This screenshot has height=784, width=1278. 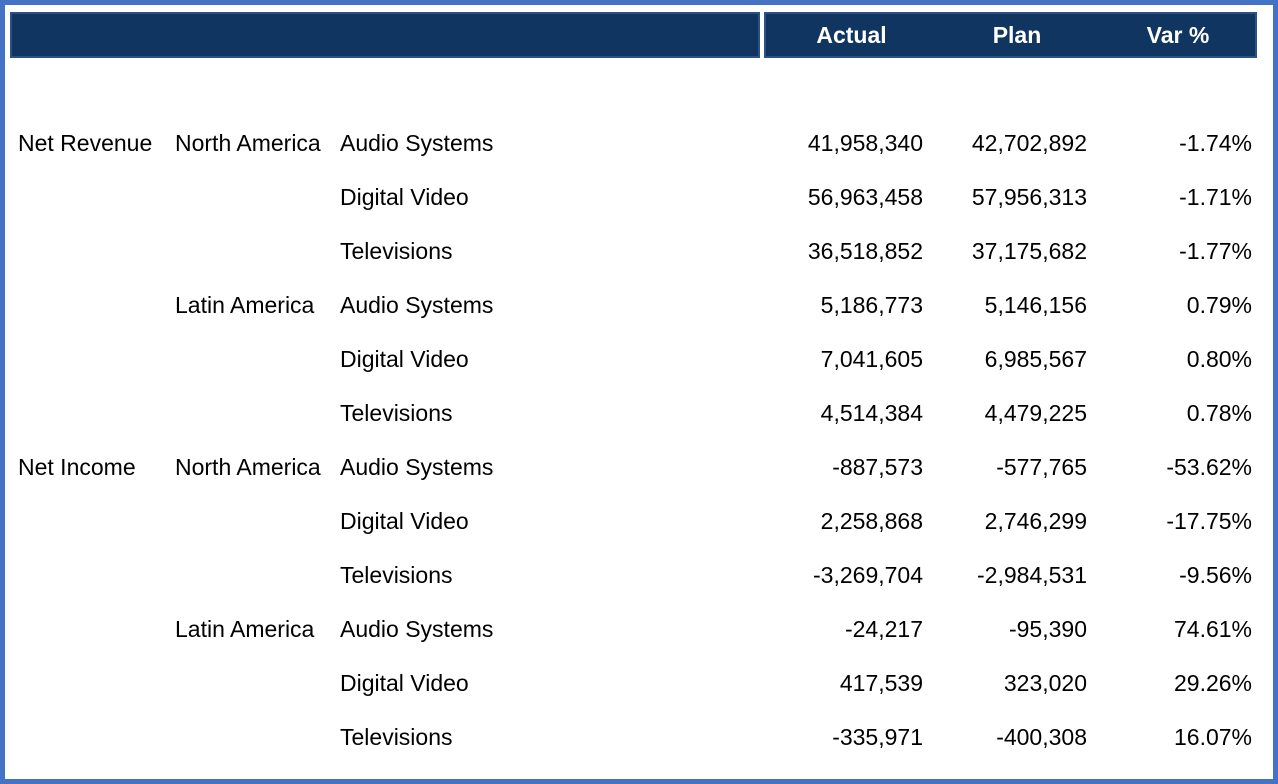 What do you see at coordinates (1212, 736) in the screenshot?
I see `var-cell: 16.07%` at bounding box center [1212, 736].